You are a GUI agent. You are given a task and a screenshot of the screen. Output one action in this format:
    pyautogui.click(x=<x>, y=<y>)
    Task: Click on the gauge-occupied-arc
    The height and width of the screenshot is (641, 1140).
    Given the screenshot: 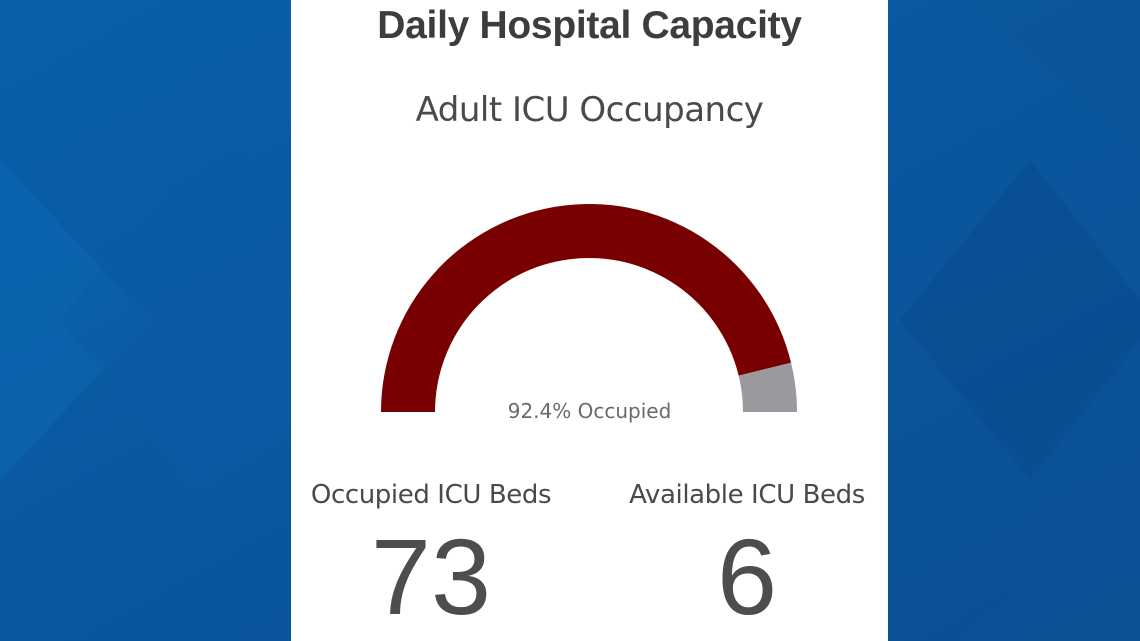 What is the action you would take?
    pyautogui.click(x=586, y=308)
    